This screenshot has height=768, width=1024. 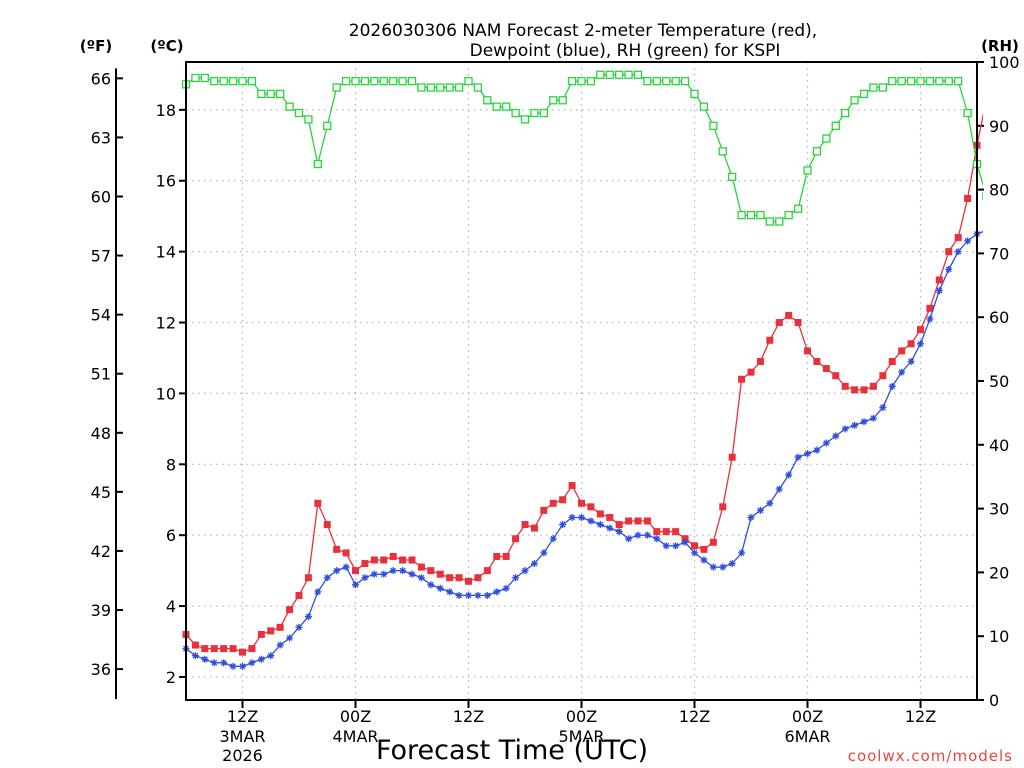 I want to click on x-date-label-0: 3MAR, so click(x=242, y=736).